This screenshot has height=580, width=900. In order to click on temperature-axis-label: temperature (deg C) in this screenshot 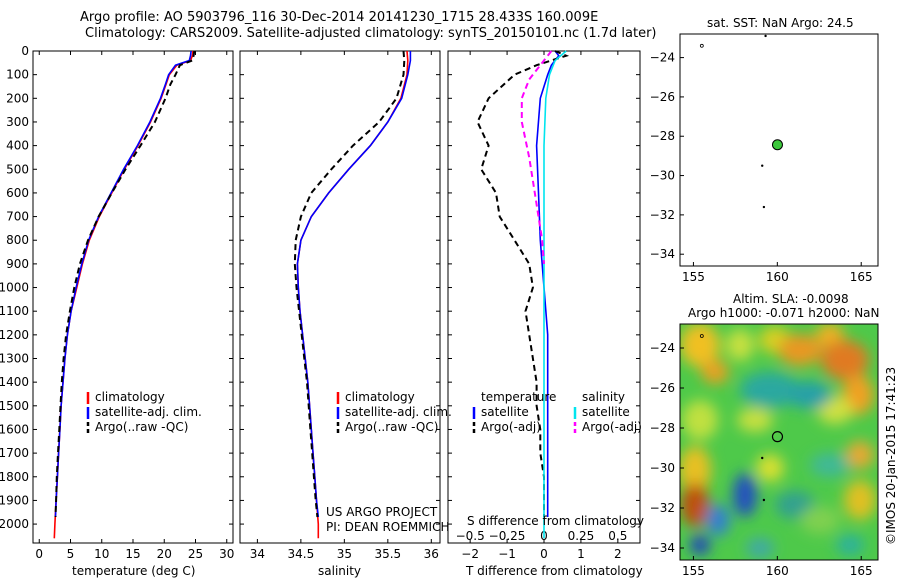, I will do `click(134, 571)`.